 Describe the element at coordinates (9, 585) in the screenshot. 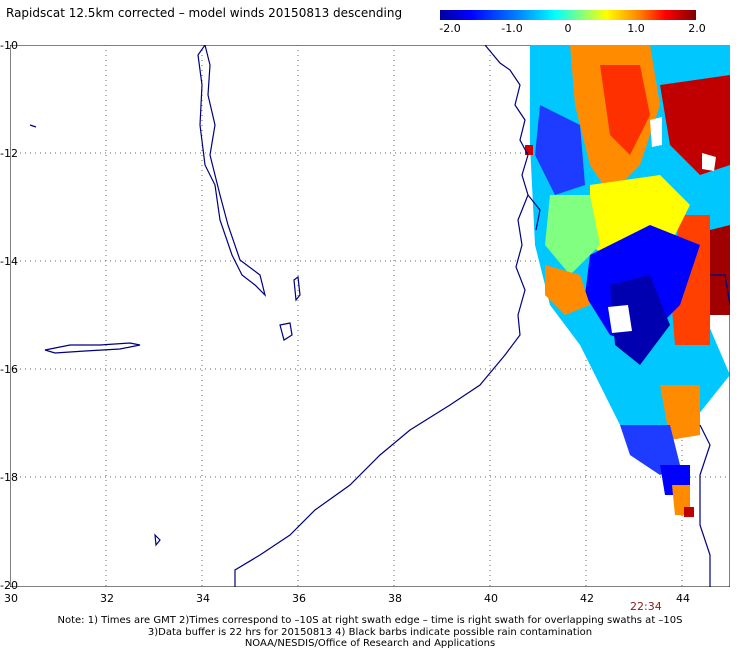

I see `y-tick-label: -20` at that location.